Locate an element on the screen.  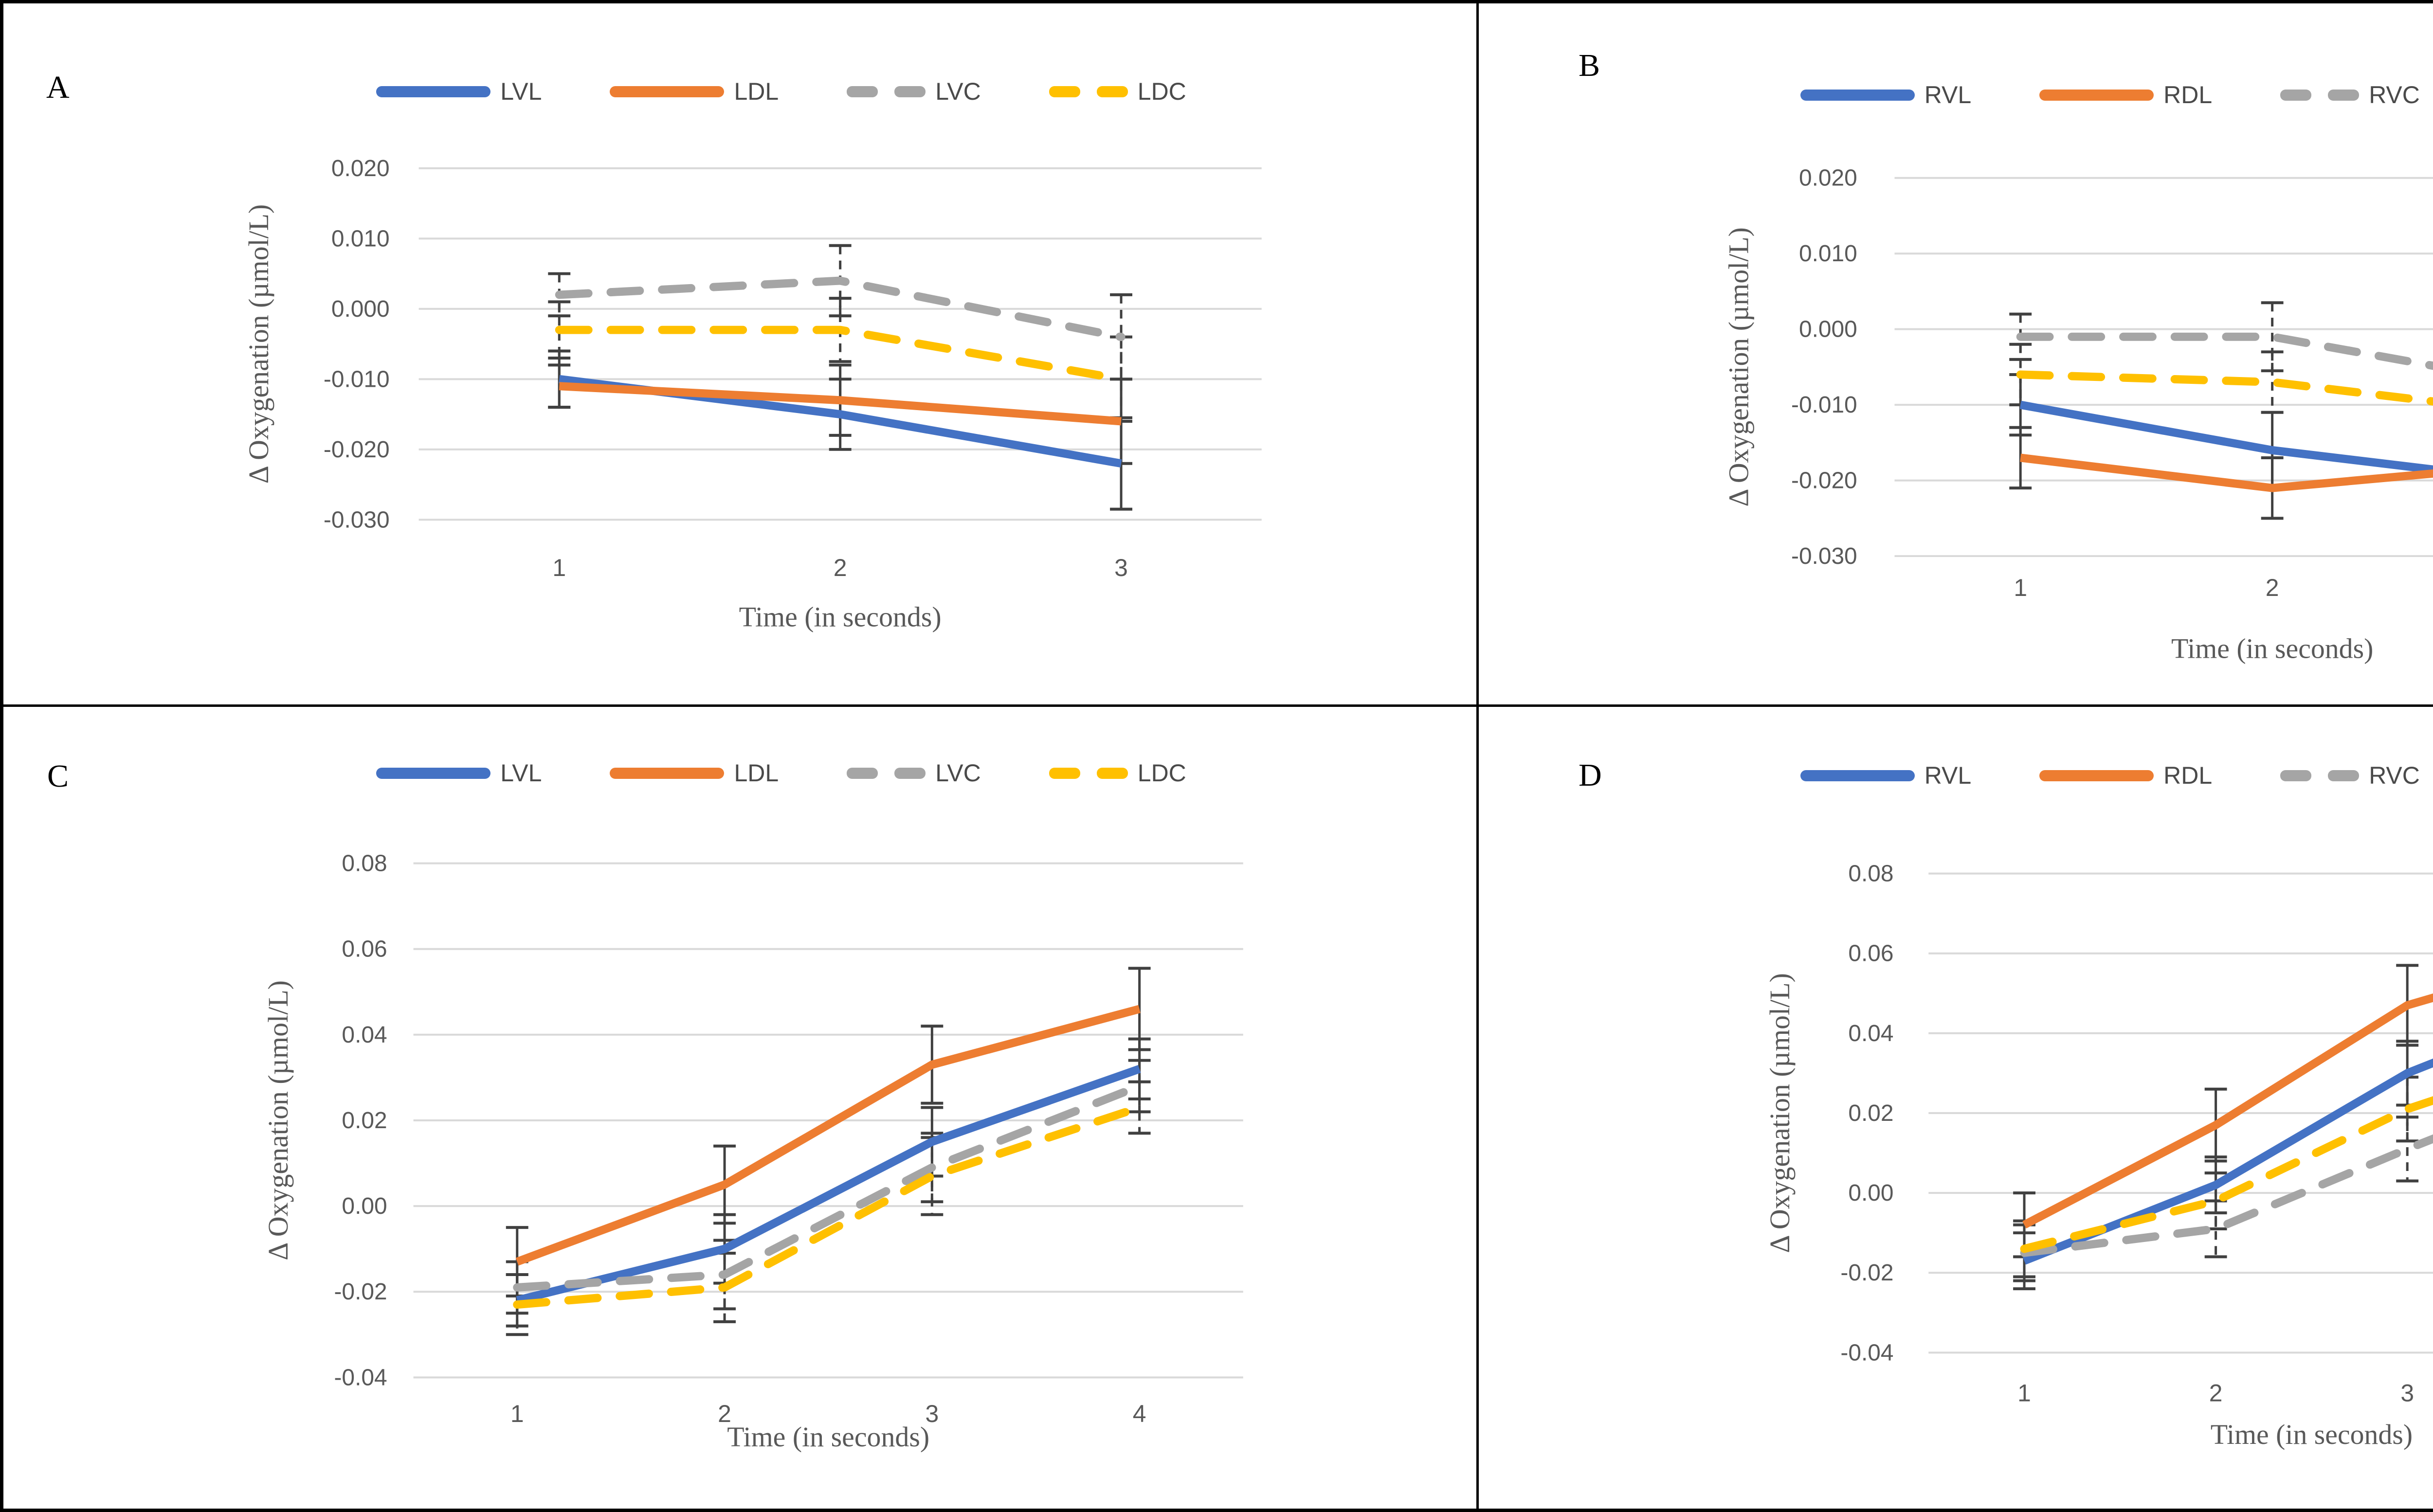
legend-item-RDL: RDL is located at coordinates (2125, 775).